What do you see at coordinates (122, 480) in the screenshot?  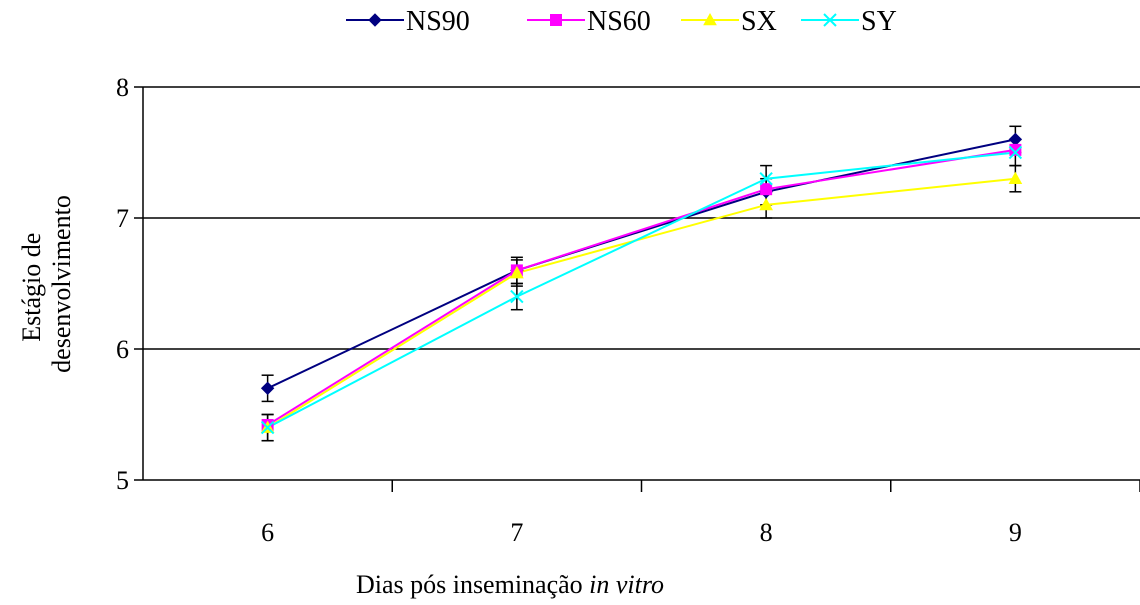 I see `y-tick-label-5: 5` at bounding box center [122, 480].